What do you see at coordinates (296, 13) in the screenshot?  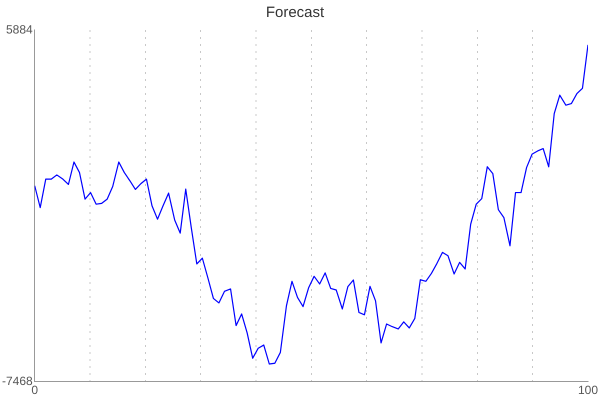 I see `chart-title: Forecast` at bounding box center [296, 13].